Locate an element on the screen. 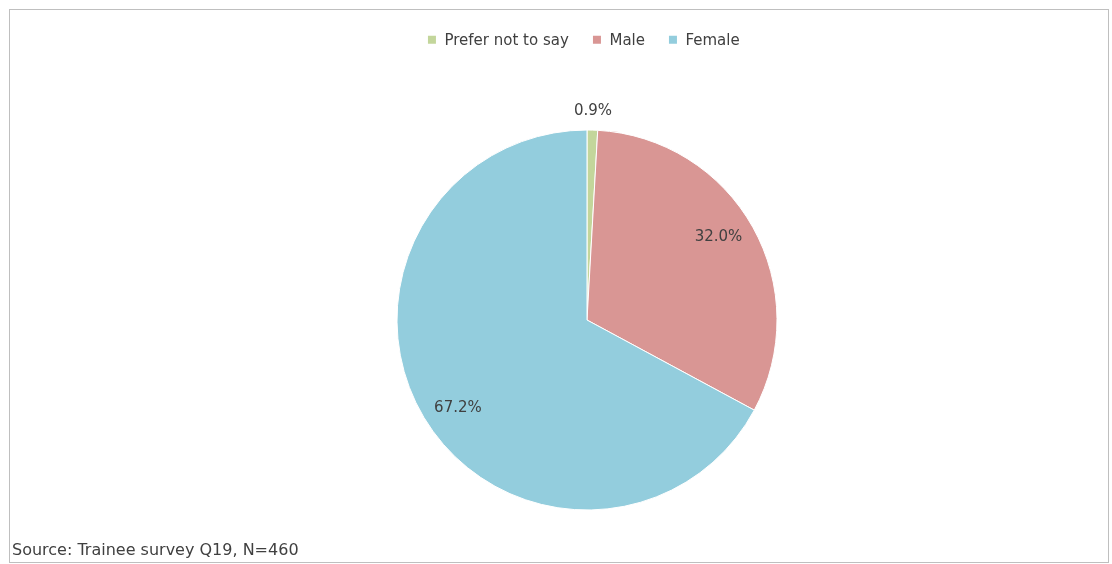 Image resolution: width=1112 pixels, height=564 pixels. legend-label: Female is located at coordinates (712, 39).